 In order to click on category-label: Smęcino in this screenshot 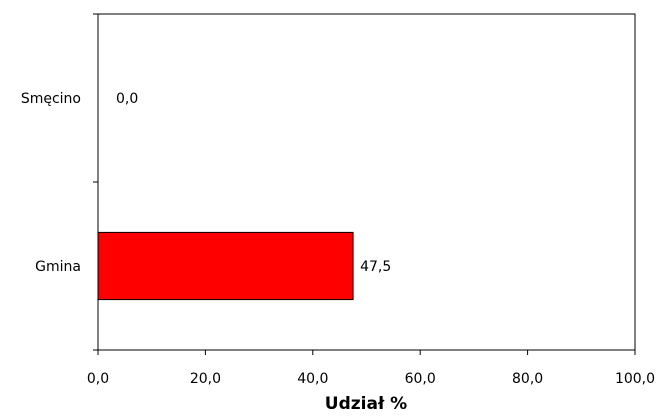, I will do `click(51, 99)`.